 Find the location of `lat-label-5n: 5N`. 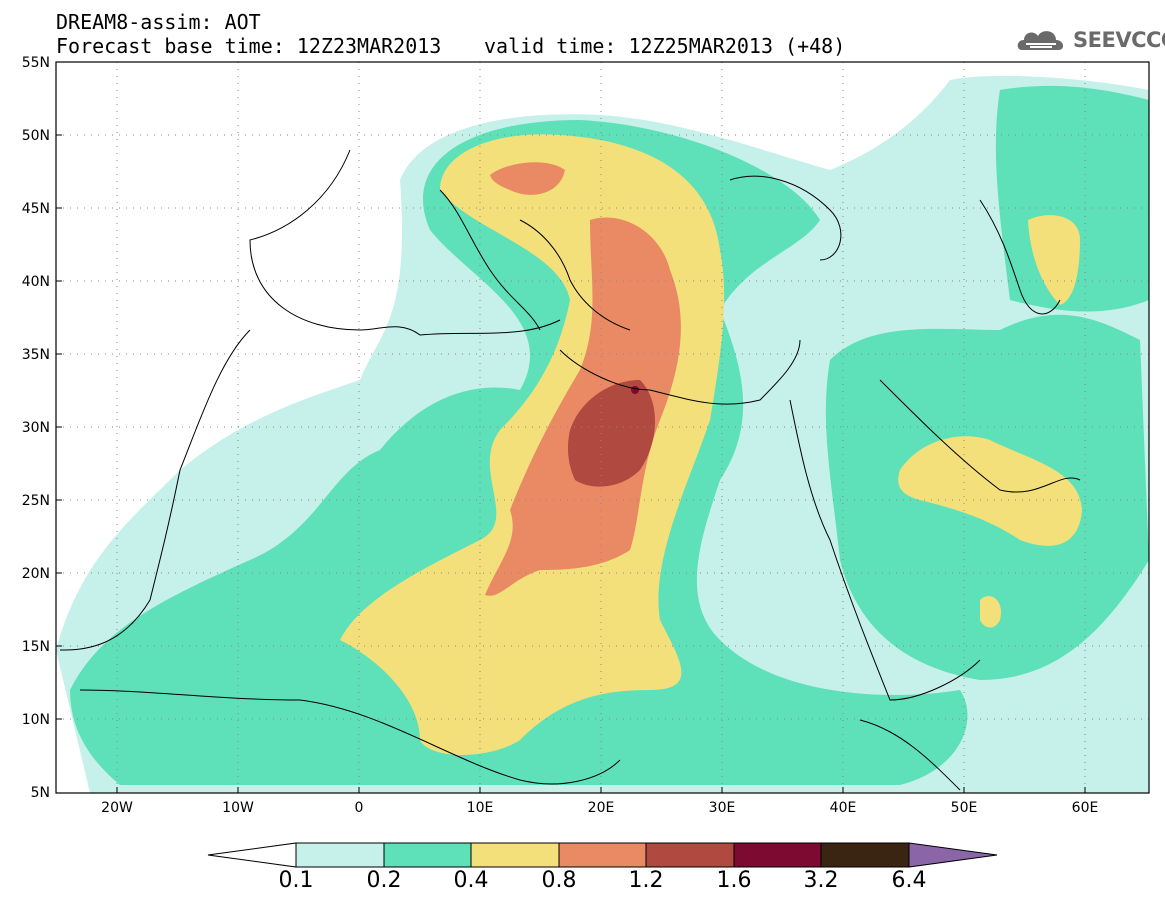

lat-label-5n: 5N is located at coordinates (40, 793).